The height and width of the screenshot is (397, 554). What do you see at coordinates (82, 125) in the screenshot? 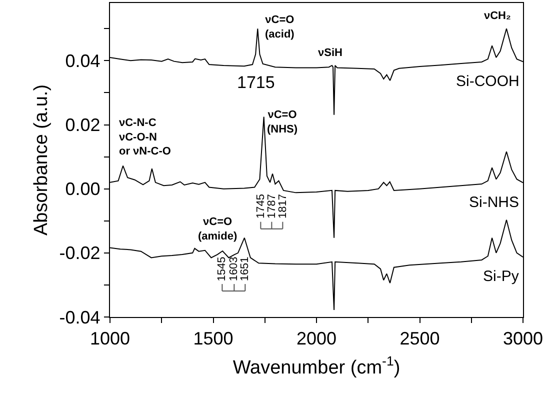
I see `y-tick-label: 0.02` at bounding box center [82, 125].